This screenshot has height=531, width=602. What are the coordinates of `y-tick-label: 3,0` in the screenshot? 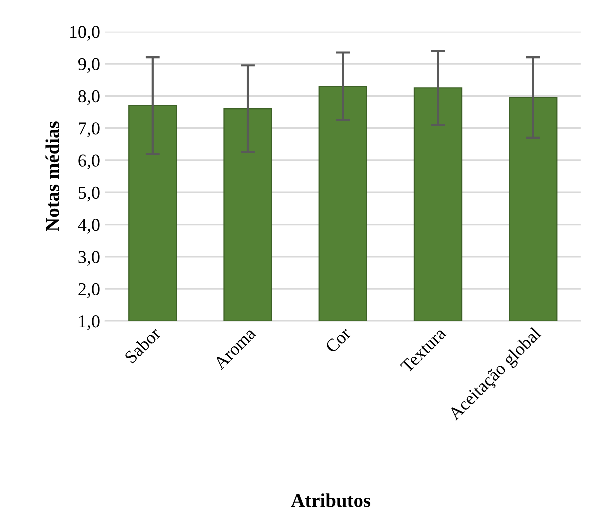 It's located at (89, 258).